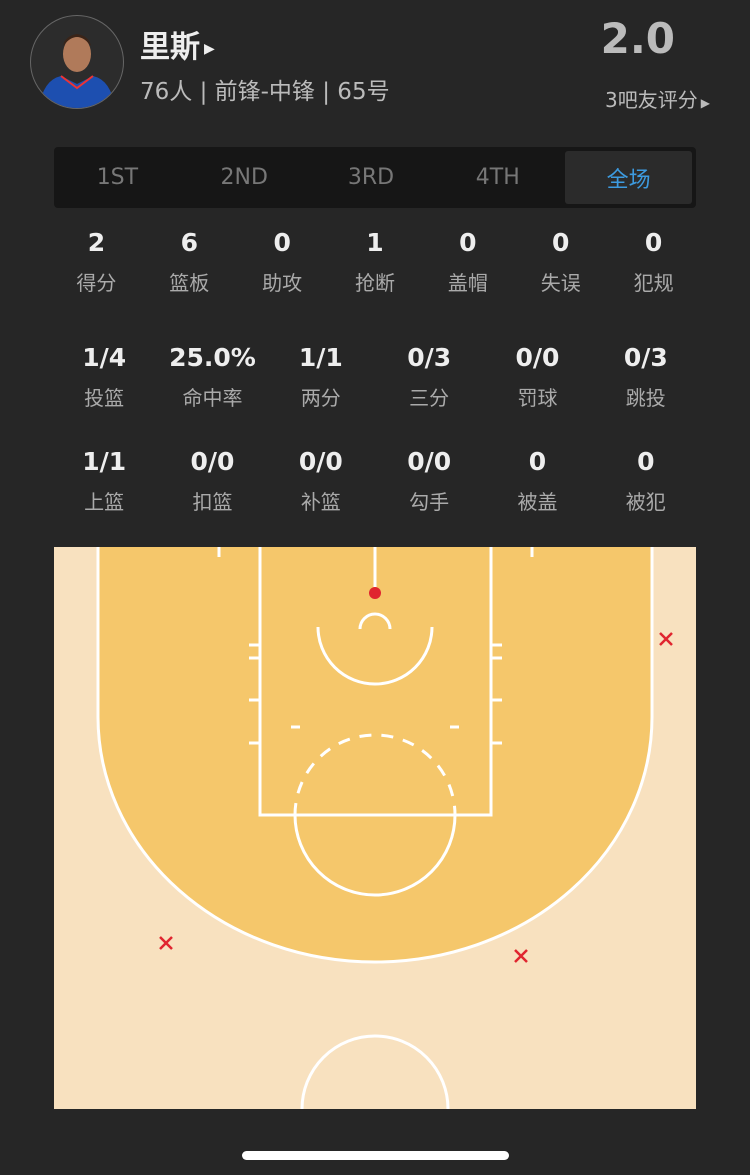  I want to click on stat-cell: 0/0 补篮, so click(321, 481).